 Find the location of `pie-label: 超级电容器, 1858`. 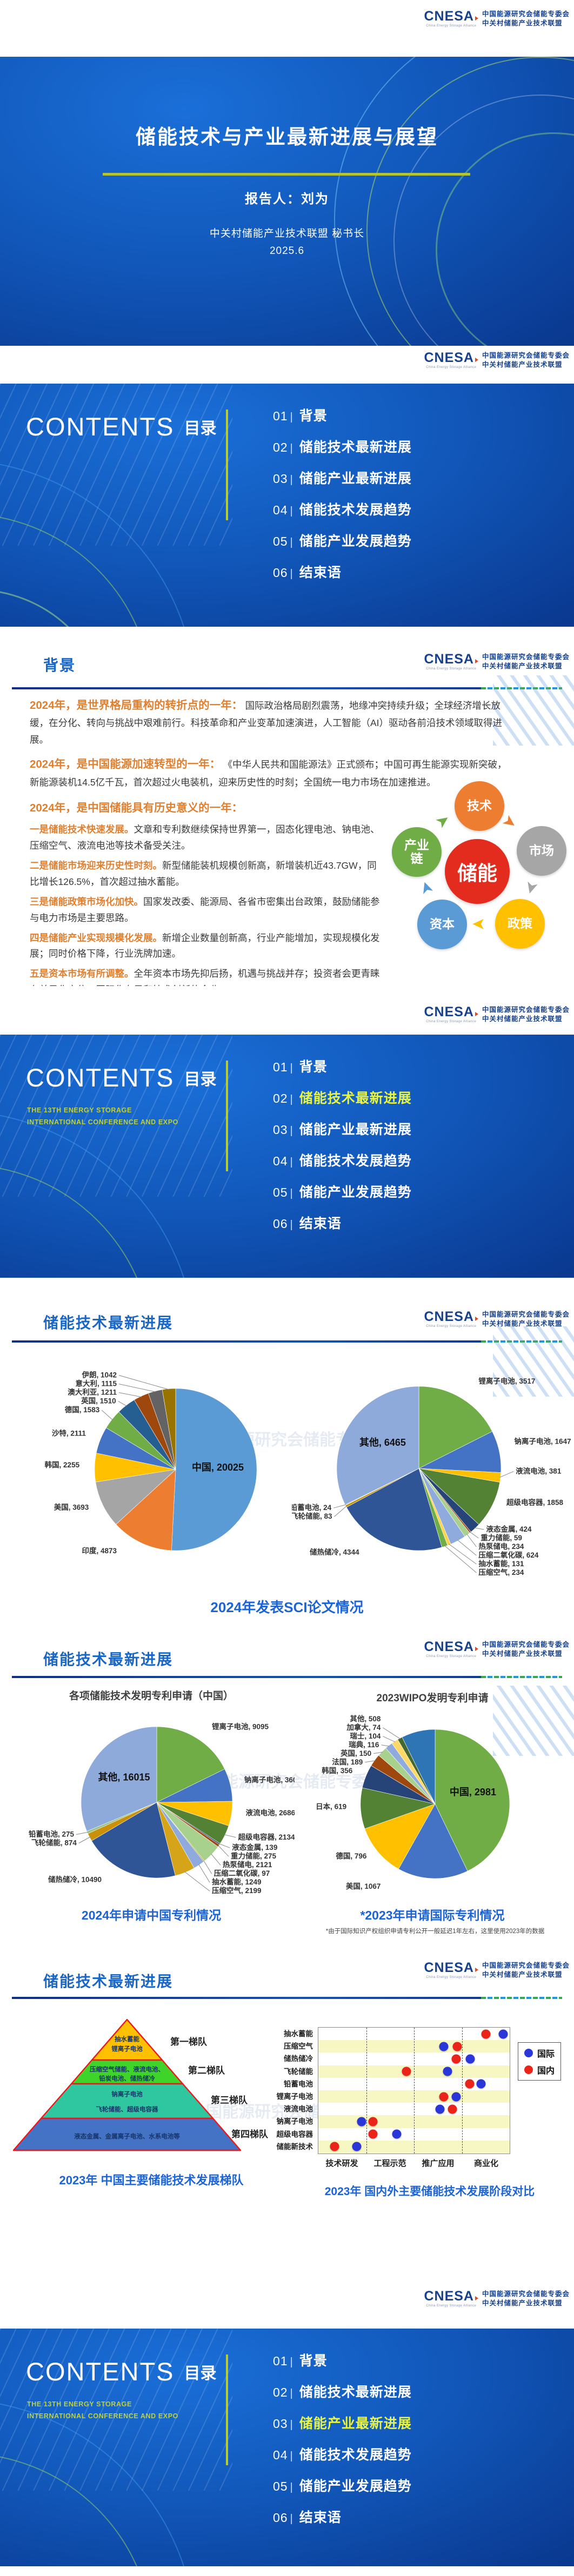

pie-label: 超级电容器, 1858 is located at coordinates (535, 1502).